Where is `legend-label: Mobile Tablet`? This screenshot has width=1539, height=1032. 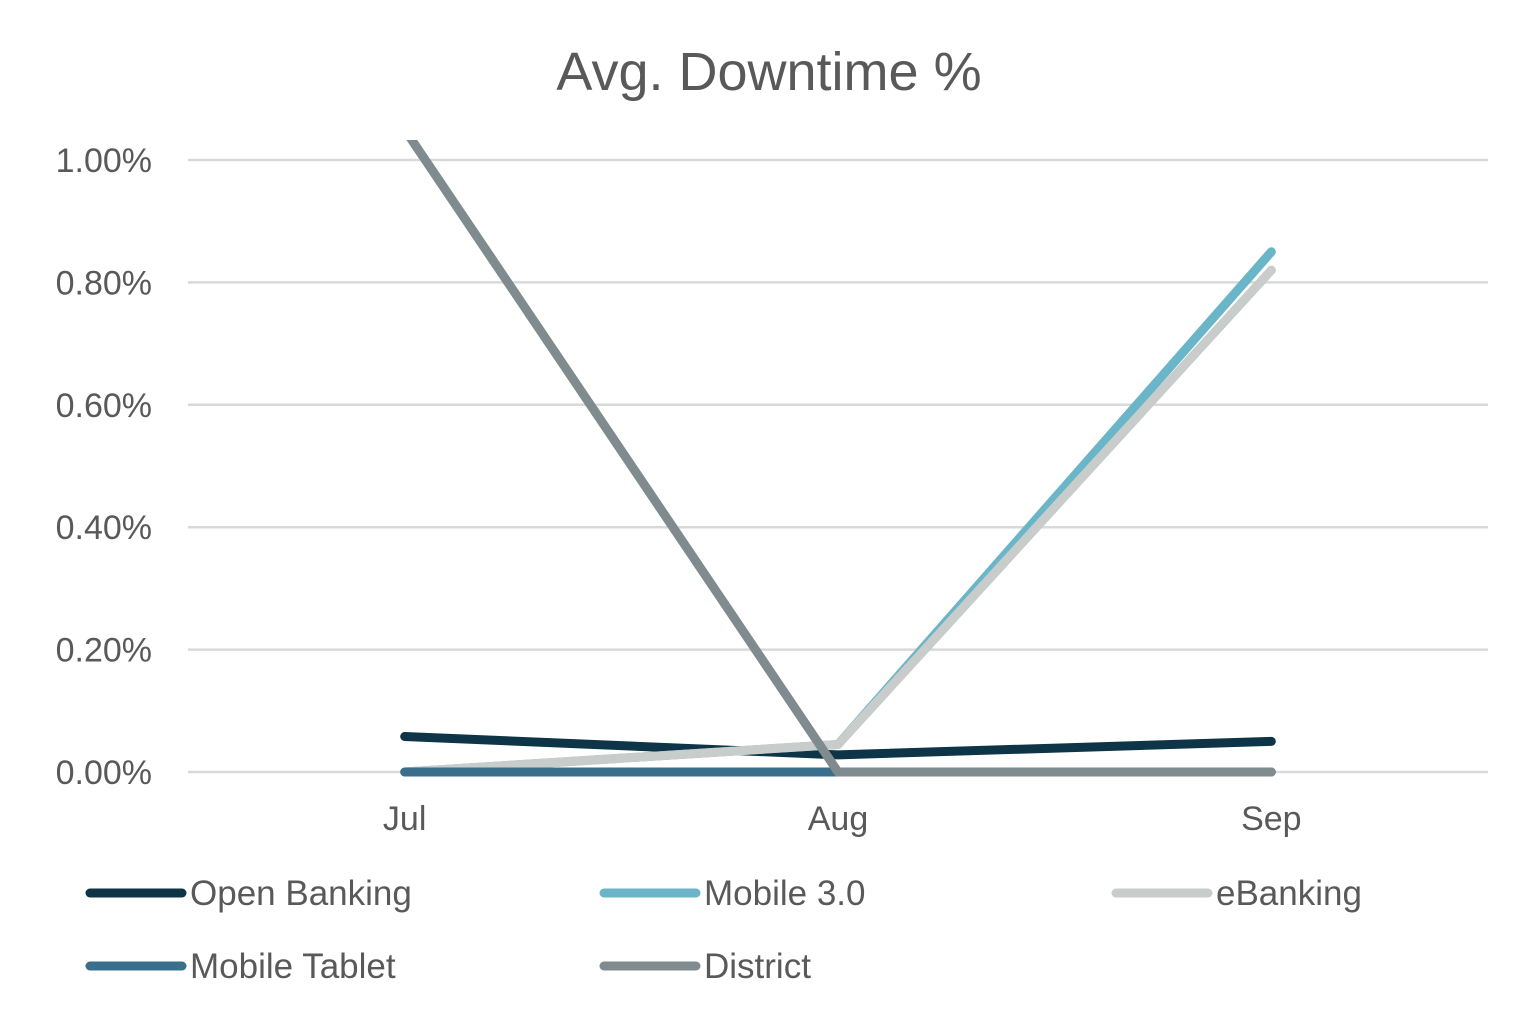 legend-label: Mobile Tablet is located at coordinates (293, 966).